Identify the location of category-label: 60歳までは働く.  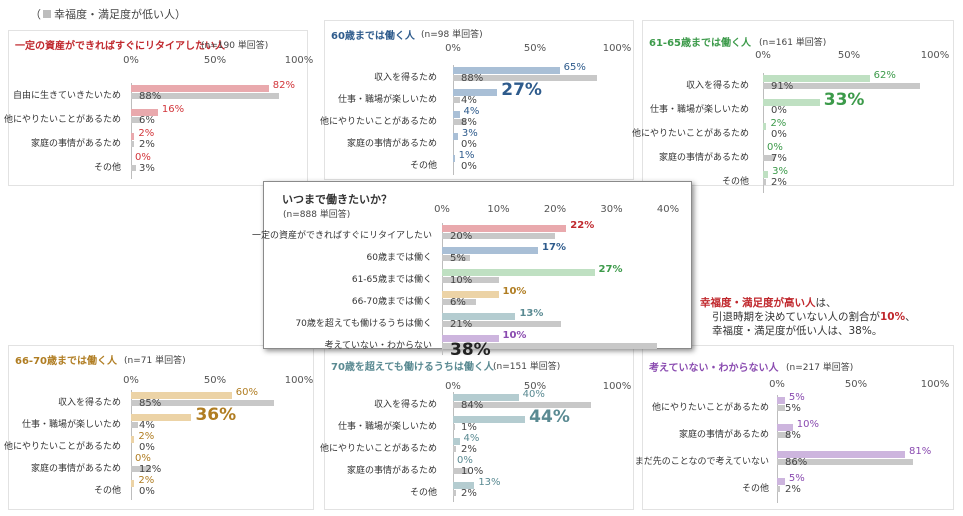
(399, 258).